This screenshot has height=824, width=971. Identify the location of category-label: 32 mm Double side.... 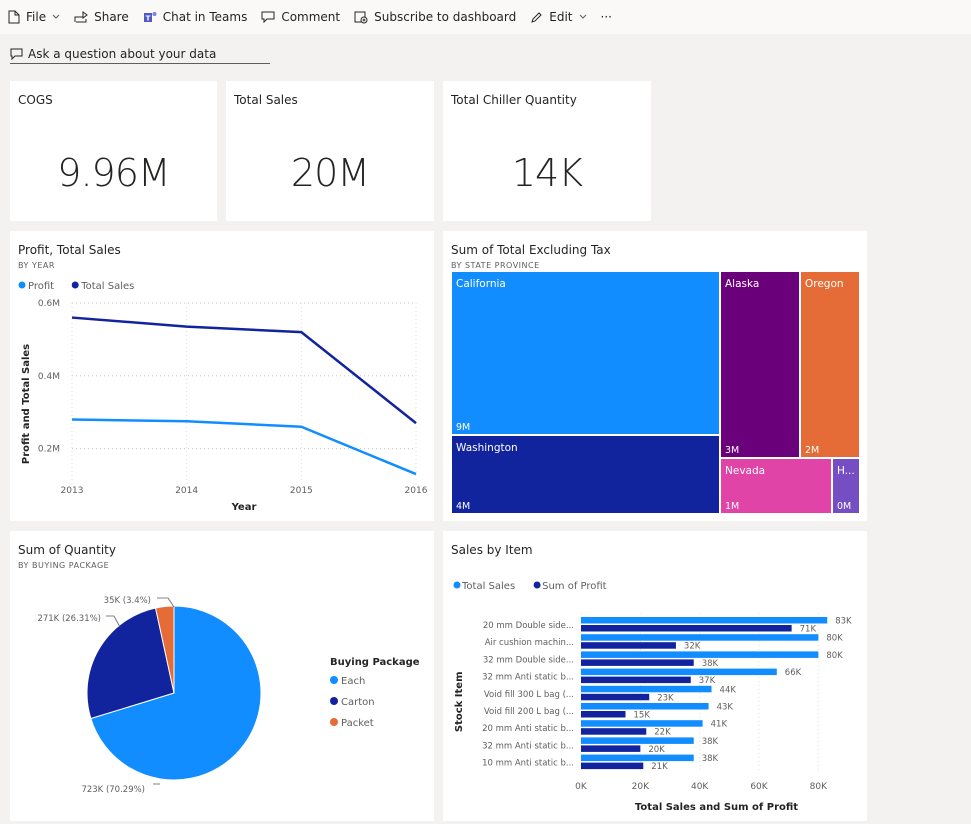
(528, 660).